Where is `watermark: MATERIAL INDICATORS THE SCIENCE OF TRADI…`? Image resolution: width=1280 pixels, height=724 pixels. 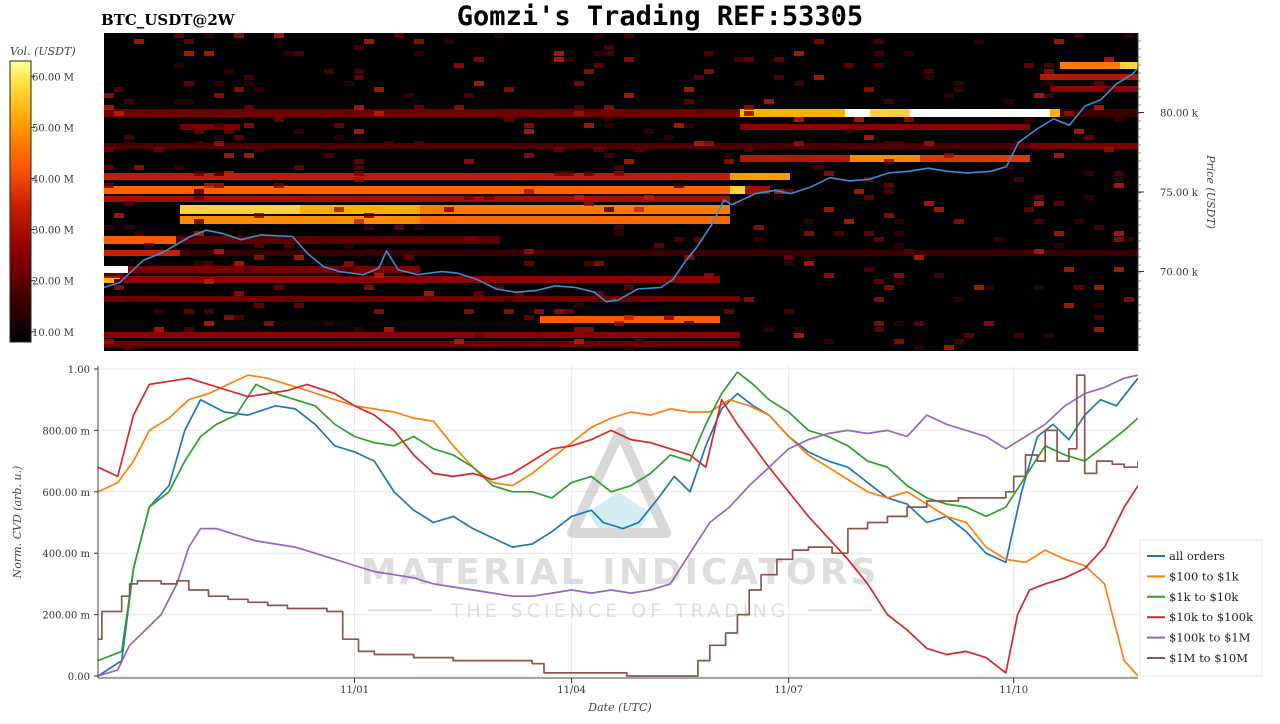 watermark: MATERIAL INDICATORS THE SCIENCE OF TRADI… is located at coordinates (618, 524).